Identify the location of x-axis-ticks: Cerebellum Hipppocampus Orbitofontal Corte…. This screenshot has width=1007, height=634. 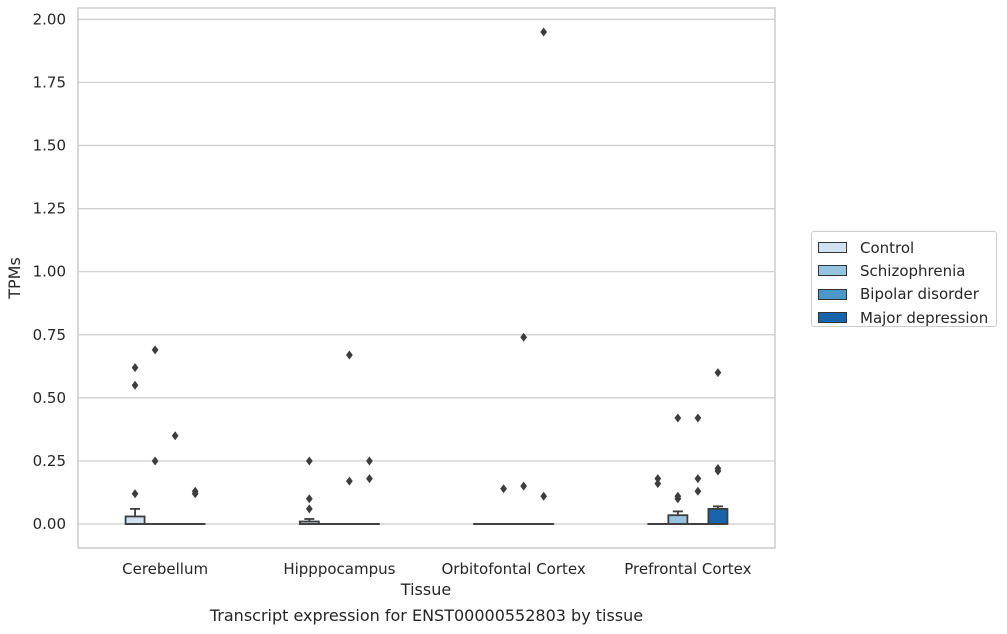
(436, 569).